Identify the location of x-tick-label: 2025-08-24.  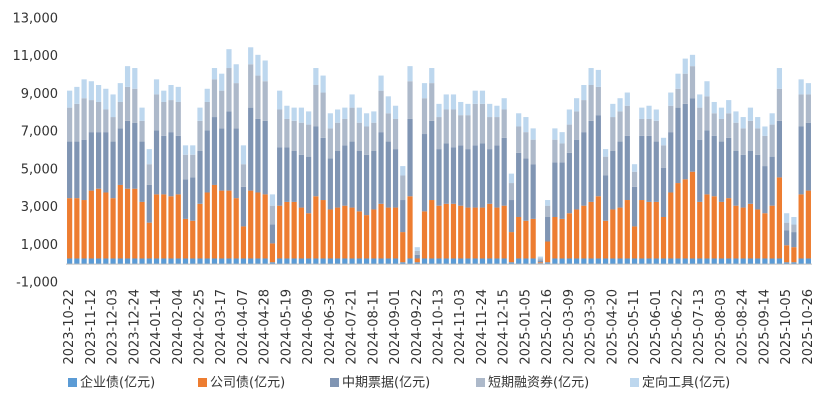
(743, 327).